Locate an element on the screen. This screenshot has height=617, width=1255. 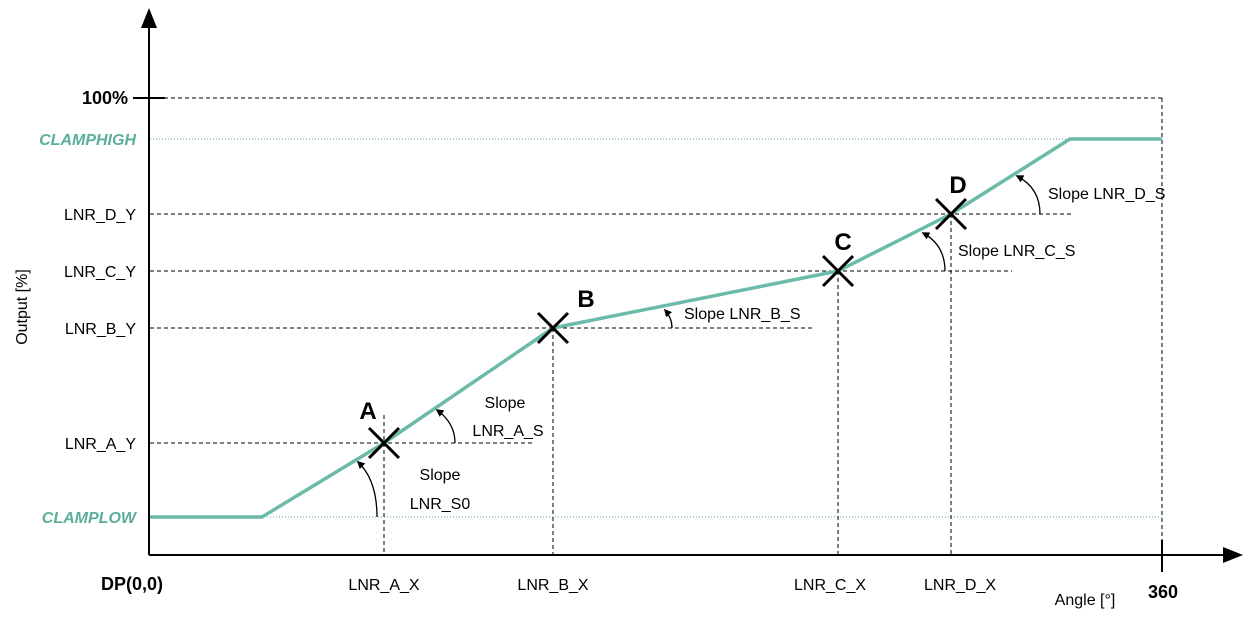
x-end-label: 360 is located at coordinates (1163, 592).